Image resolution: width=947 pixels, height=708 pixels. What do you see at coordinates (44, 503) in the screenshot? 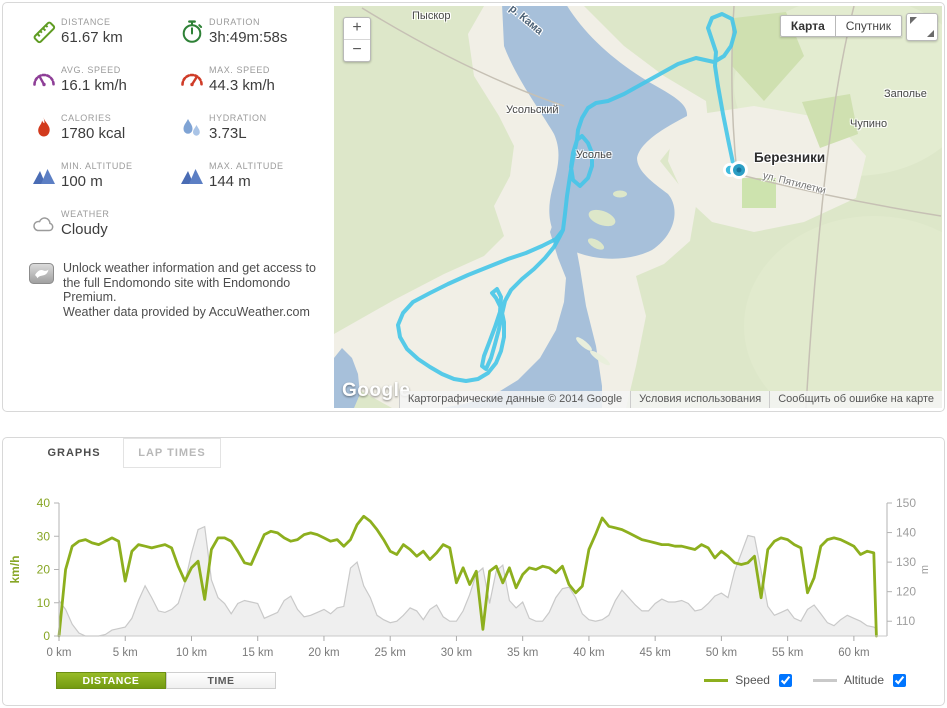
I see `svg-text: 40` at bounding box center [44, 503].